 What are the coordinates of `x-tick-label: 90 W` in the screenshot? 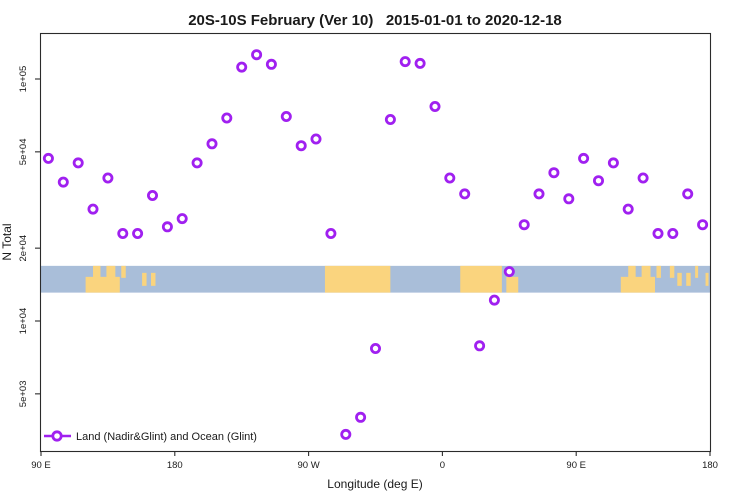 It's located at (309, 465).